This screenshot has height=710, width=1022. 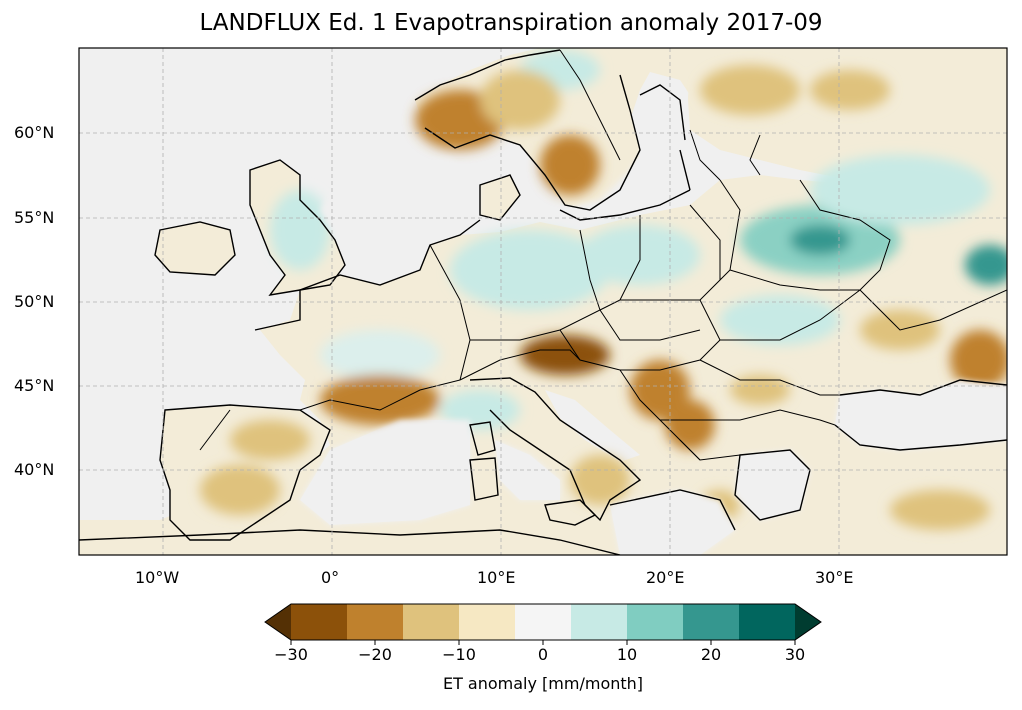 I want to click on adriatic-sea, so click(x=592, y=426).